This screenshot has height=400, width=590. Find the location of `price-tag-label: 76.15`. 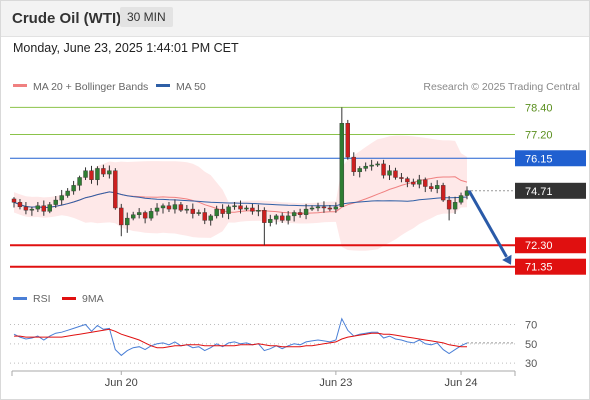

price-tag-label: 76.15 is located at coordinates (539, 159).